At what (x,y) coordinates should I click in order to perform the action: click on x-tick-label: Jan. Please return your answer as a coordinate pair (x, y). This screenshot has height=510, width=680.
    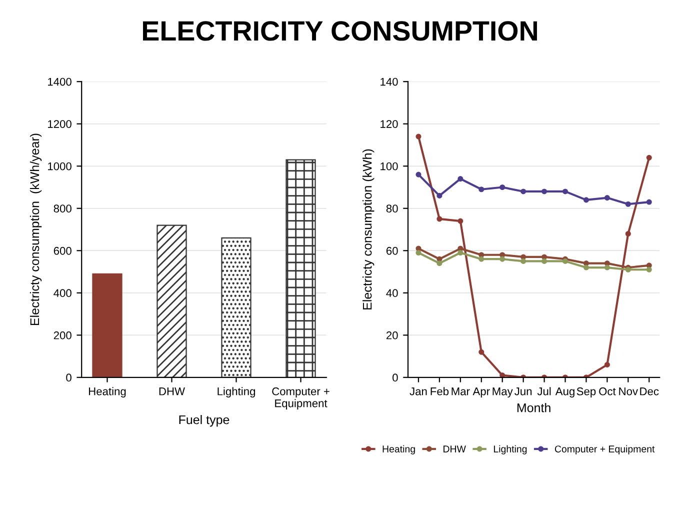
    Looking at the image, I should click on (418, 392).